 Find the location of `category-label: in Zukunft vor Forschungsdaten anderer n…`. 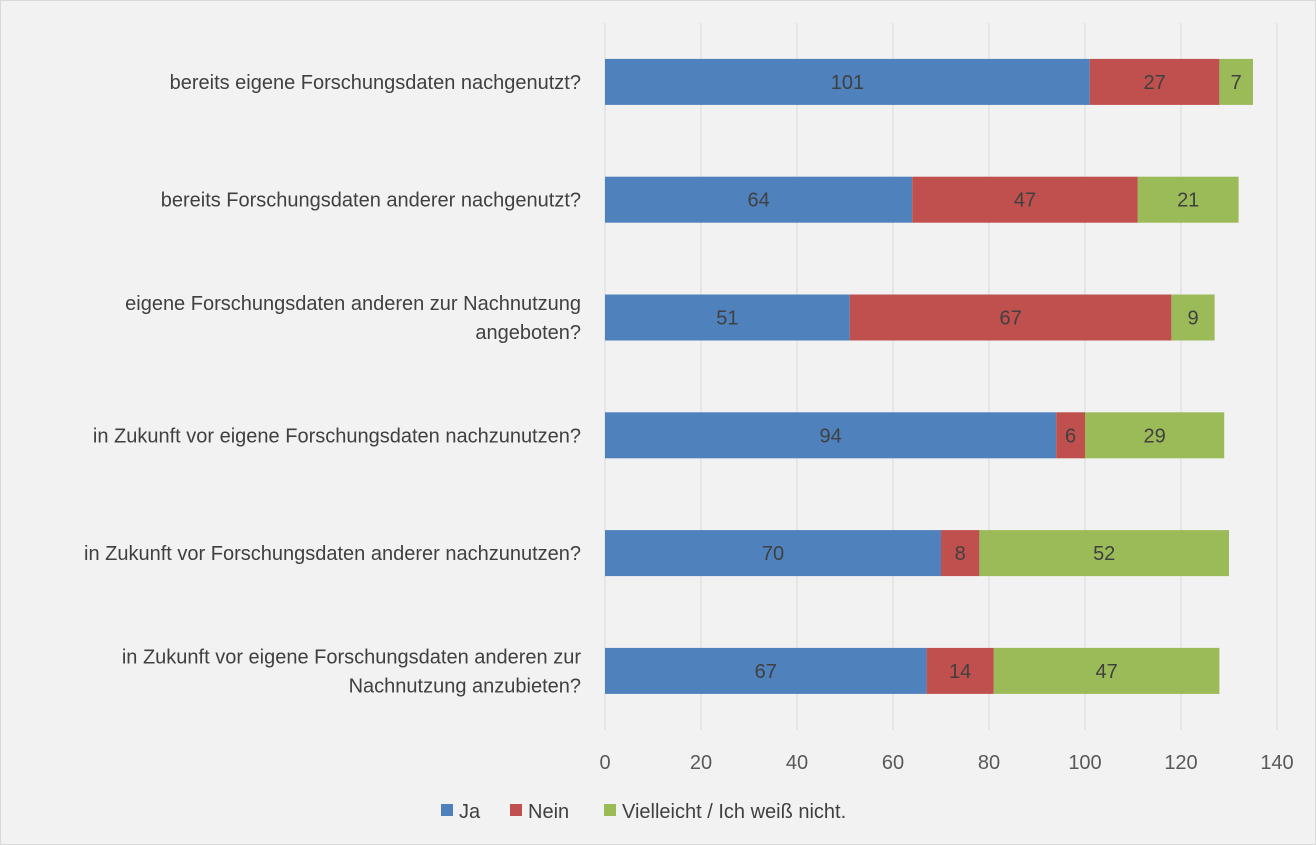

category-label: in Zukunft vor Forschungsdaten anderer n… is located at coordinates (332, 554).